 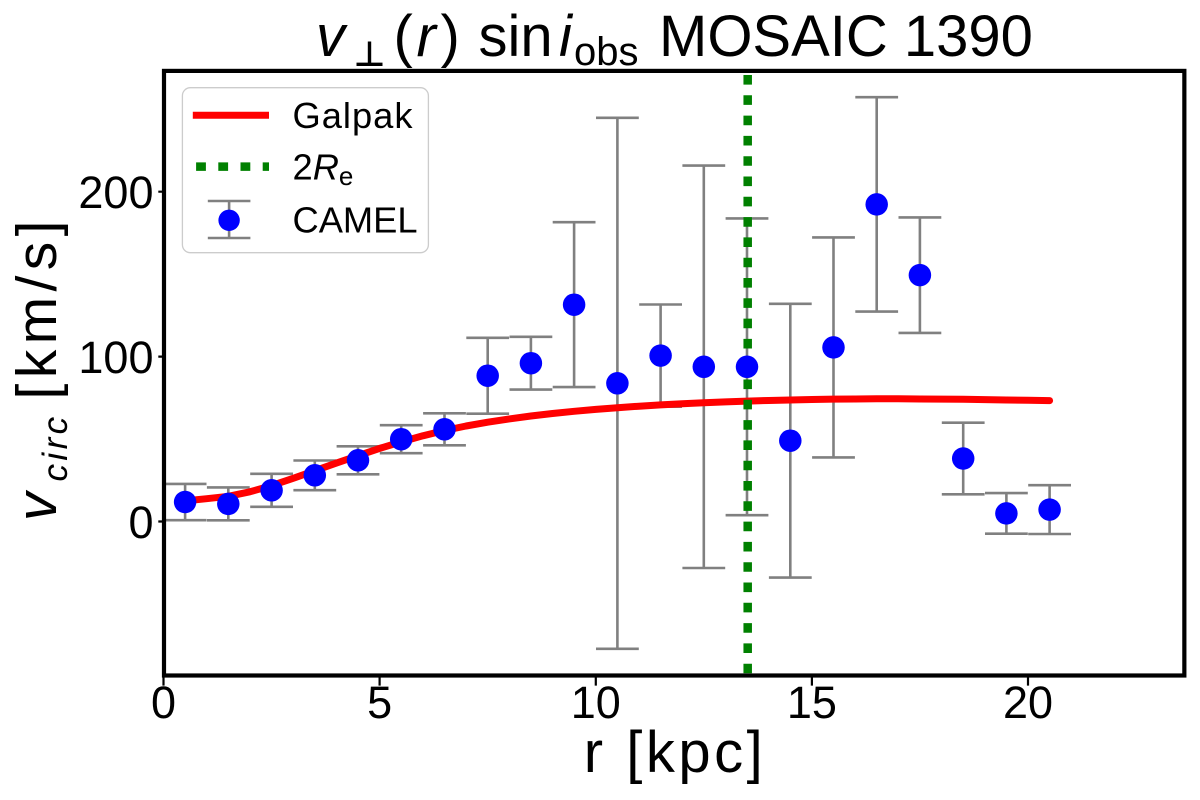 I want to click on svg-text: circ, so click(x=55, y=447).